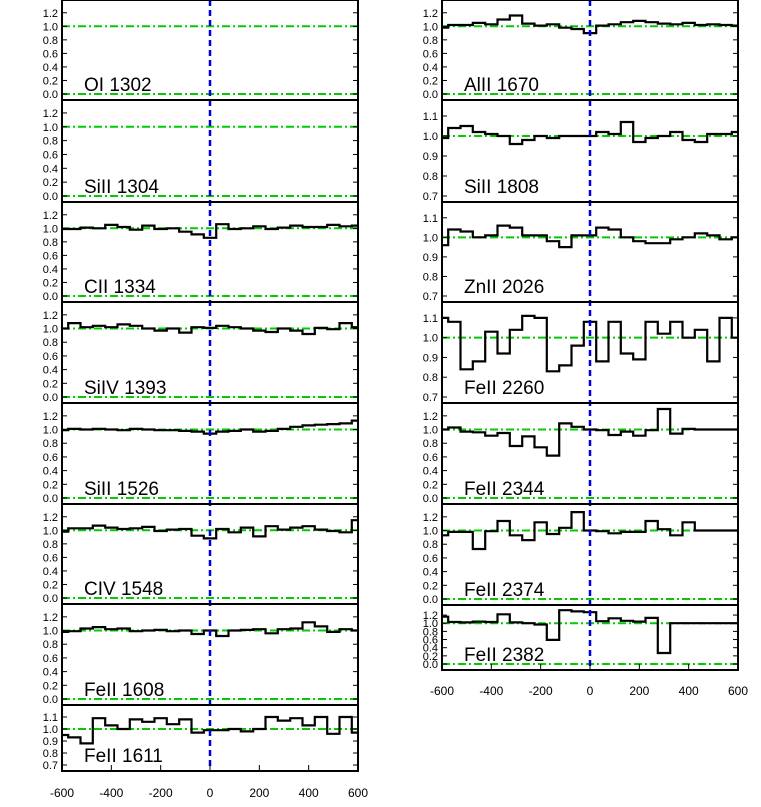  Describe the element at coordinates (123, 756) in the screenshot. I see `panel-label: FeII 1611` at that location.